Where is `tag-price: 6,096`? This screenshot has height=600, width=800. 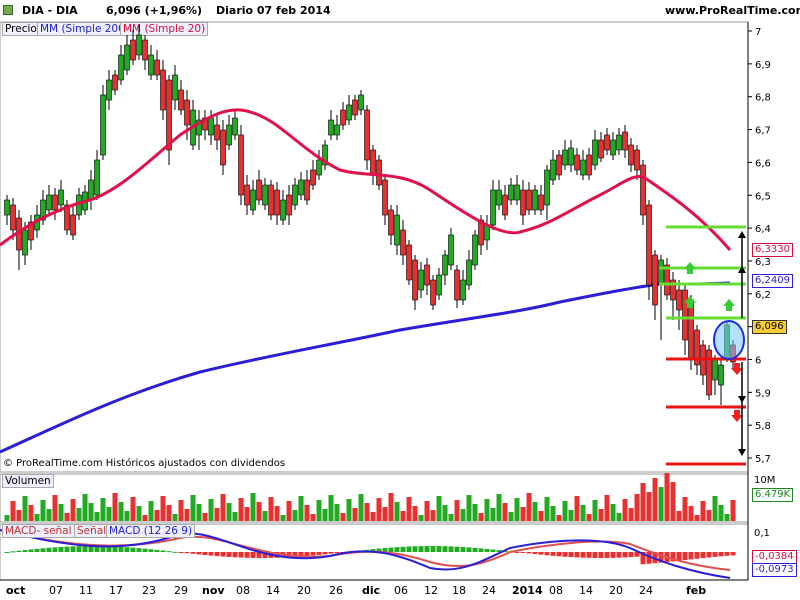 tag-price: 6,096 is located at coordinates (769, 327).